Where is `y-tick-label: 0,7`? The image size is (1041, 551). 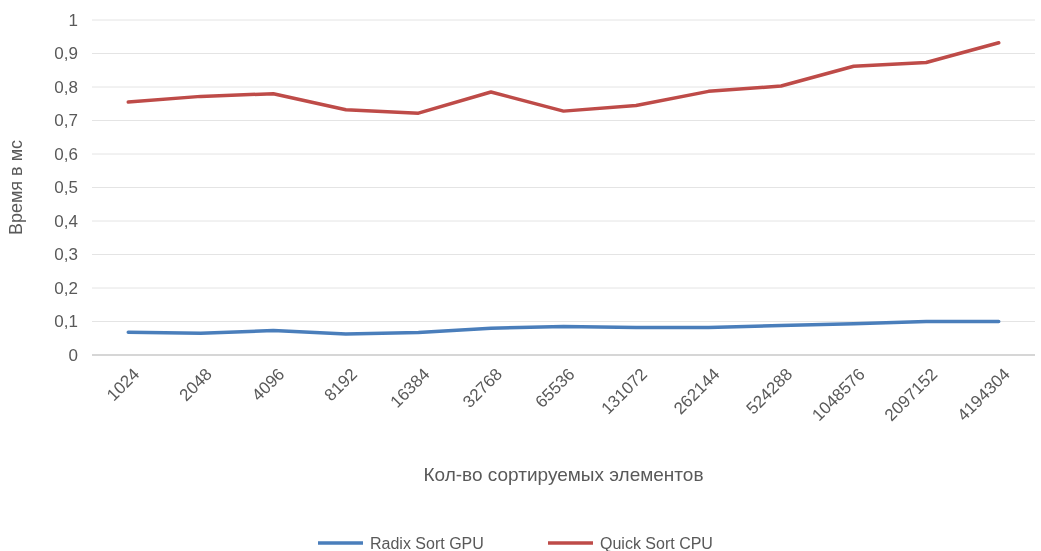
y-tick-label: 0,7 is located at coordinates (66, 121).